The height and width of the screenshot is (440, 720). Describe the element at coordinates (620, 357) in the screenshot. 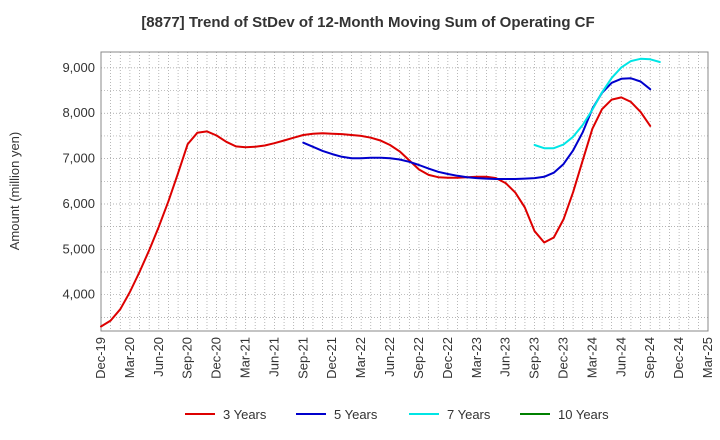

I see `x-tick-label: Jun-24` at that location.